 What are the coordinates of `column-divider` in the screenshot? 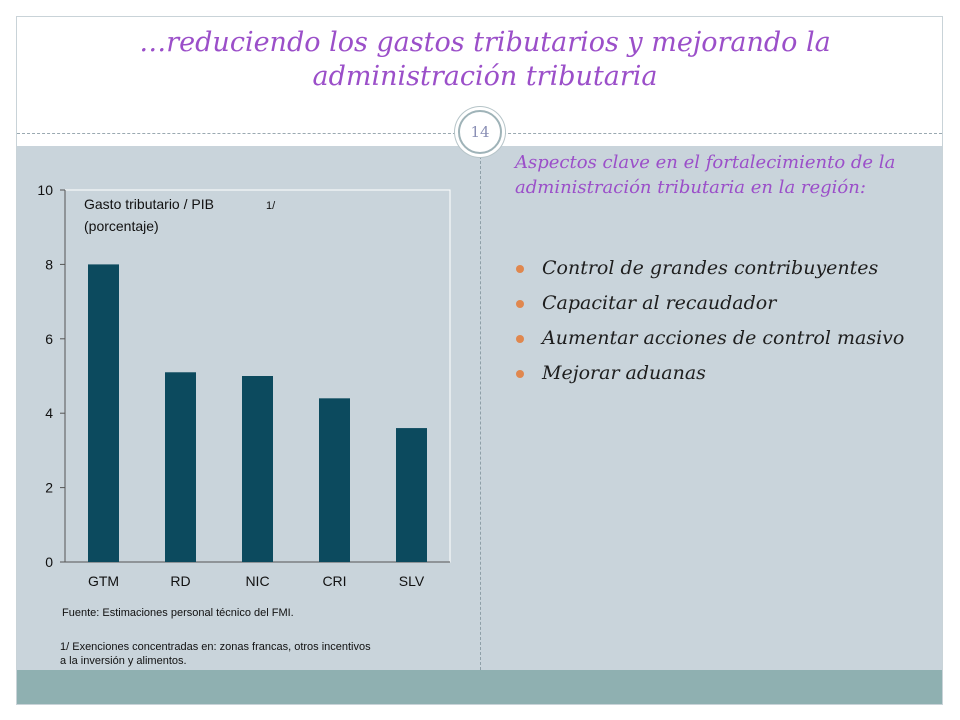 It's located at (480, 408).